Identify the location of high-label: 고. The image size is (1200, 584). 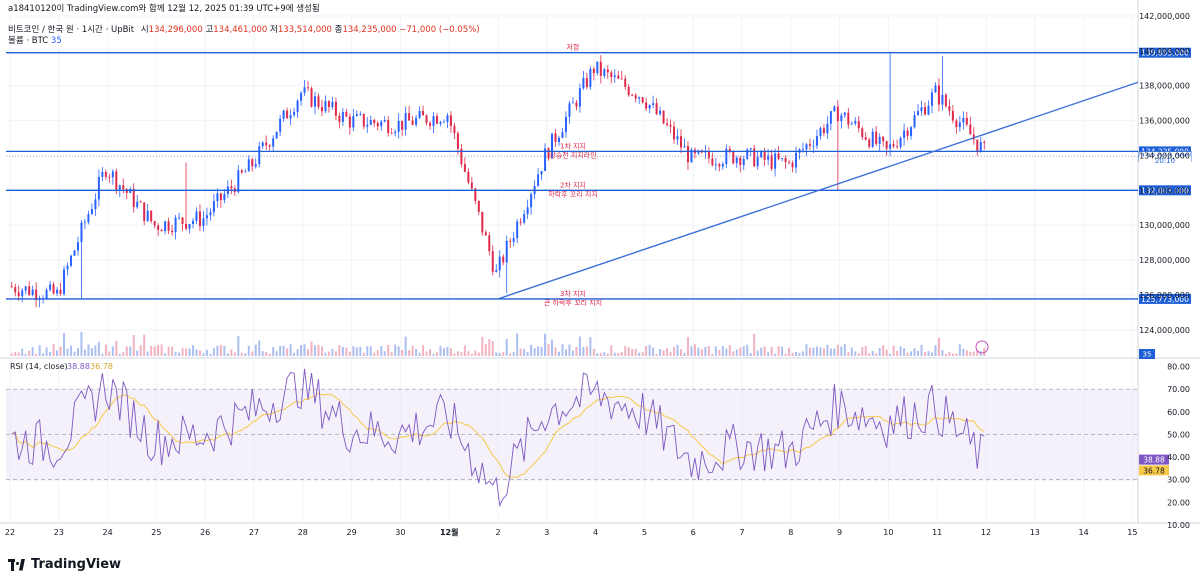
(209, 30).